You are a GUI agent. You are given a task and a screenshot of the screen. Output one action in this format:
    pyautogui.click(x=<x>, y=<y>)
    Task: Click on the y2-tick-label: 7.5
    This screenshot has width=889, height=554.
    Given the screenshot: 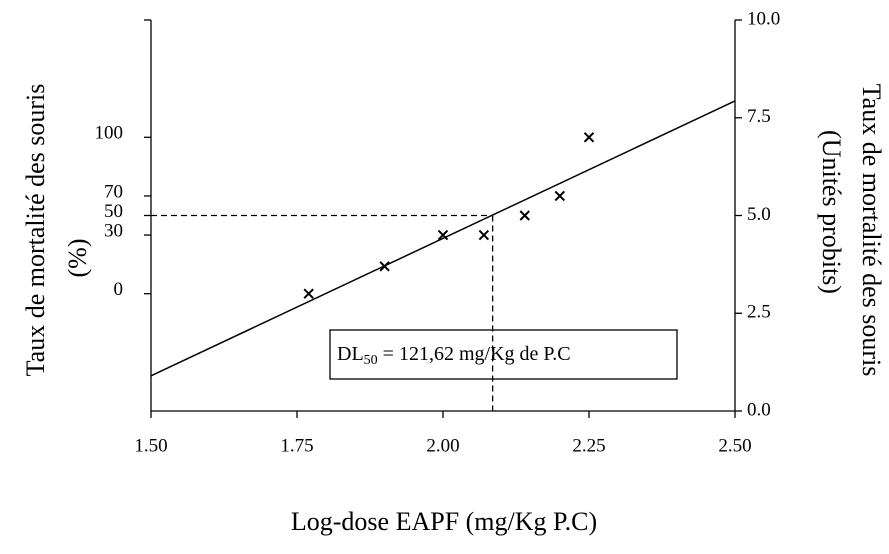 What is the action you would take?
    pyautogui.click(x=759, y=116)
    